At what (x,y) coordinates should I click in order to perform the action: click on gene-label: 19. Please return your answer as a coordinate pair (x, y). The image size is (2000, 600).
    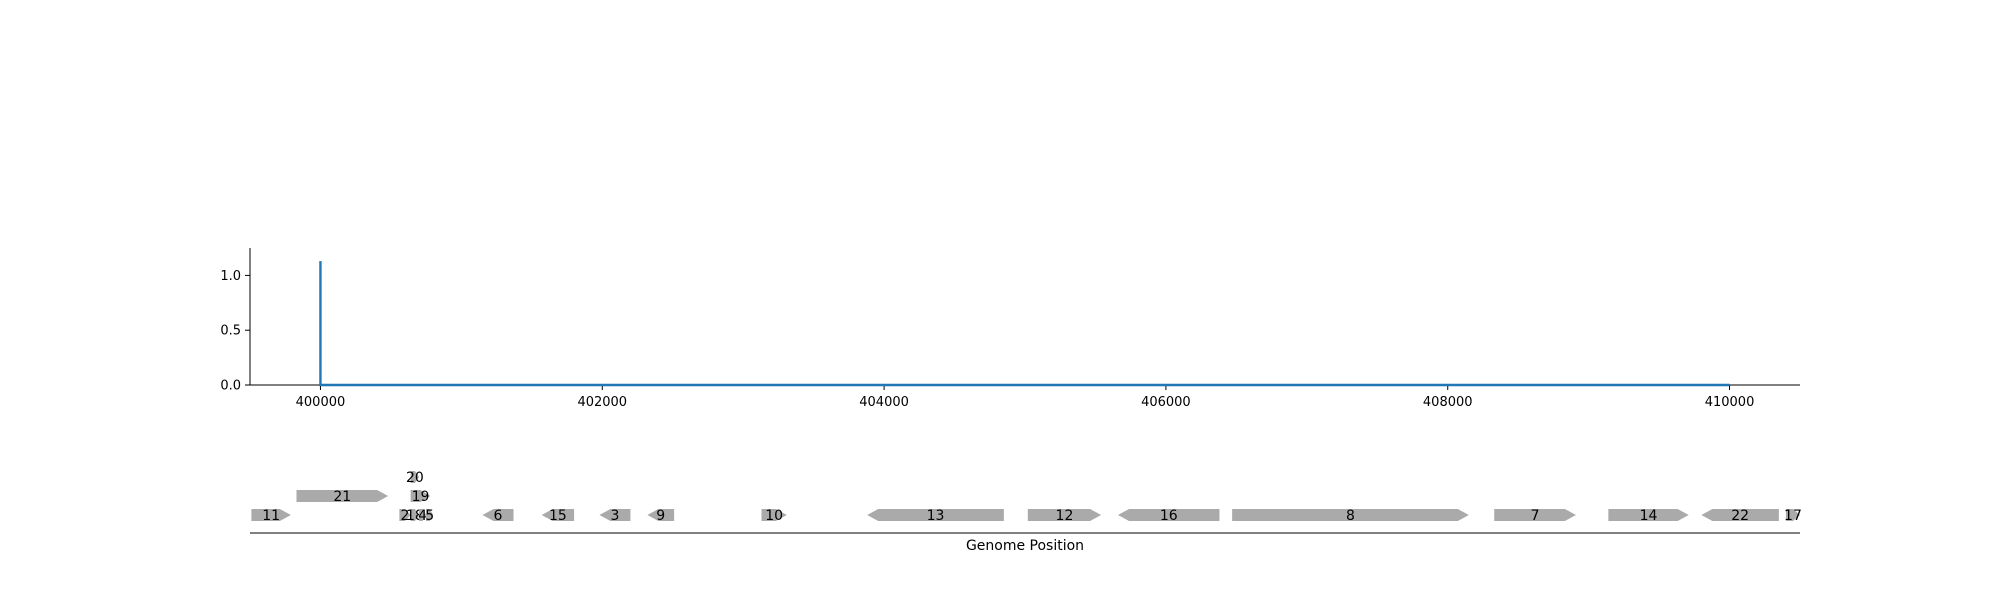
    Looking at the image, I should click on (421, 497).